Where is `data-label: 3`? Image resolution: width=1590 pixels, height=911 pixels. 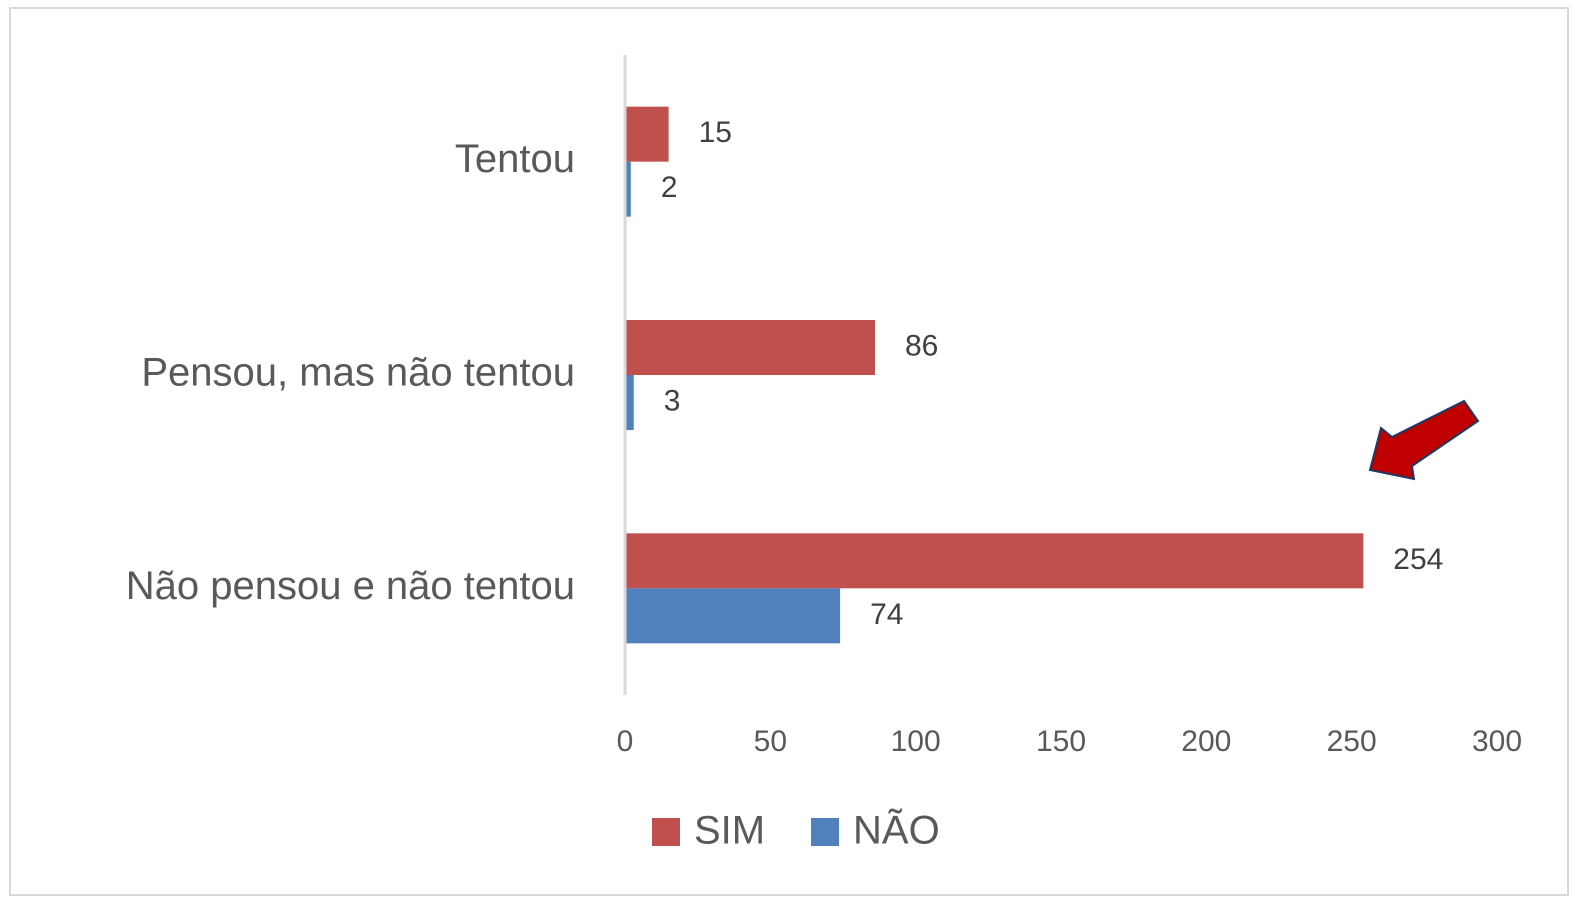
data-label: 3 is located at coordinates (672, 400).